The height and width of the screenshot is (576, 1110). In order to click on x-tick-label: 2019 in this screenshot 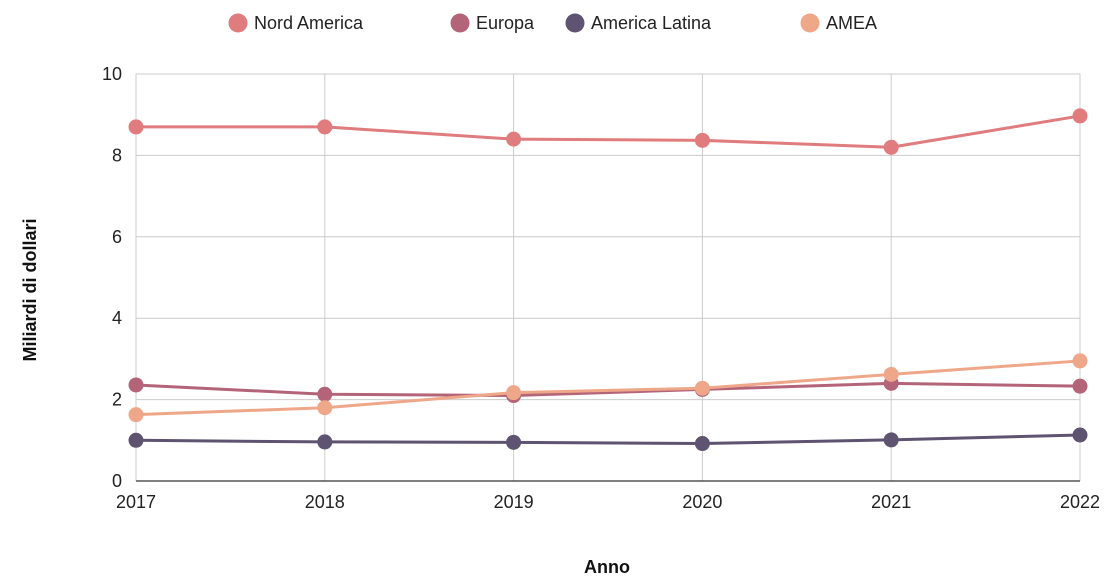, I will do `click(514, 502)`.